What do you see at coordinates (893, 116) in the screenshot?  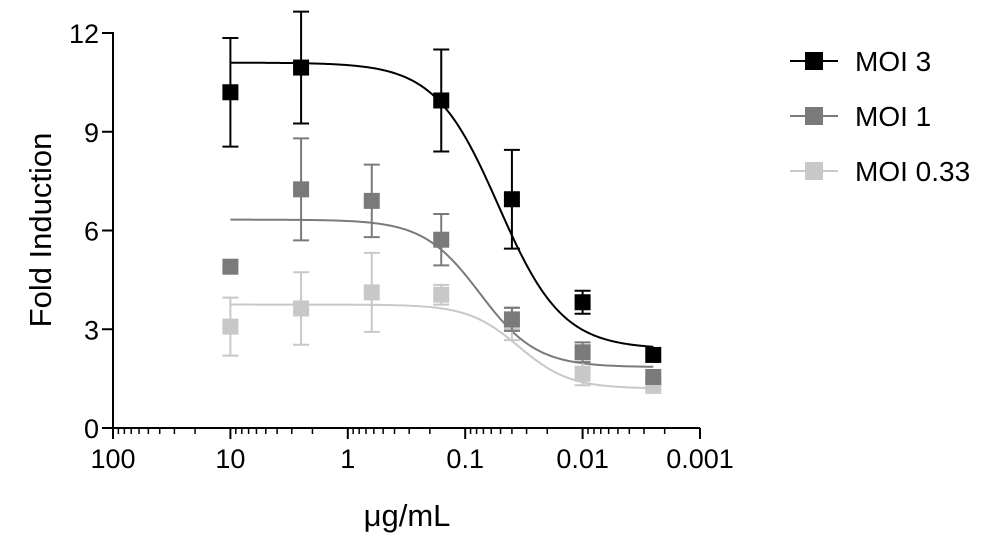 I see `legend-label-moi-1: MOI 1` at bounding box center [893, 116].